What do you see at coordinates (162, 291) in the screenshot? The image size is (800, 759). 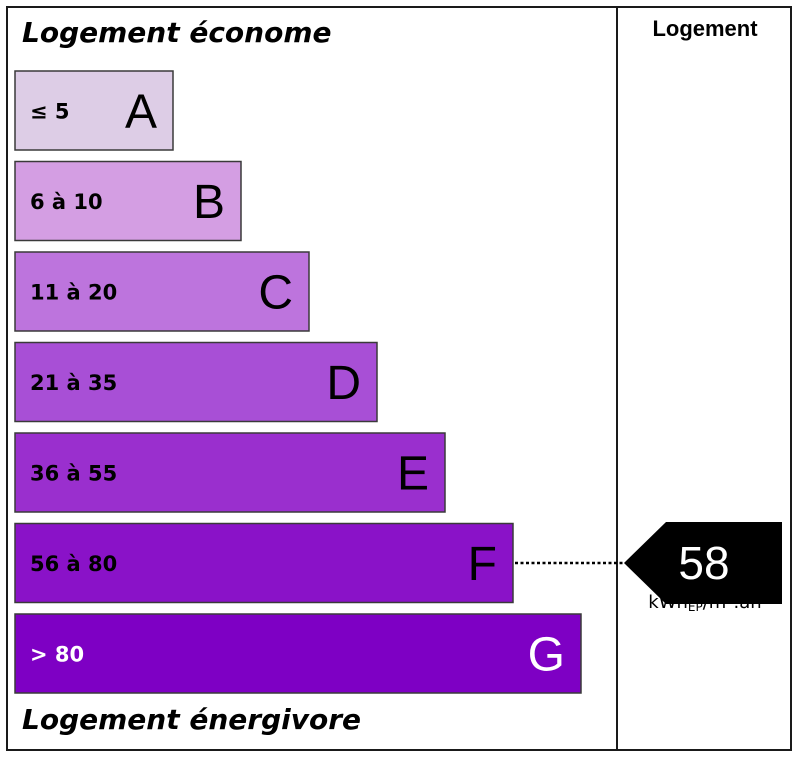 I see `bar-c` at bounding box center [162, 291].